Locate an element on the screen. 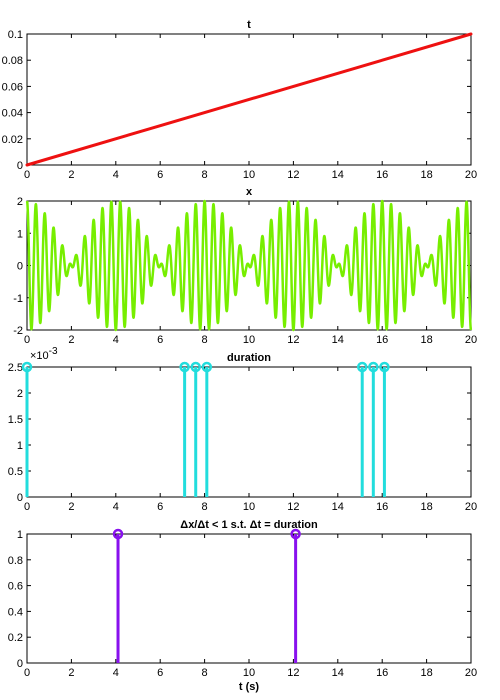 The width and height of the screenshot is (500, 700). y-tick-label: 0.6 is located at coordinates (15, 587).